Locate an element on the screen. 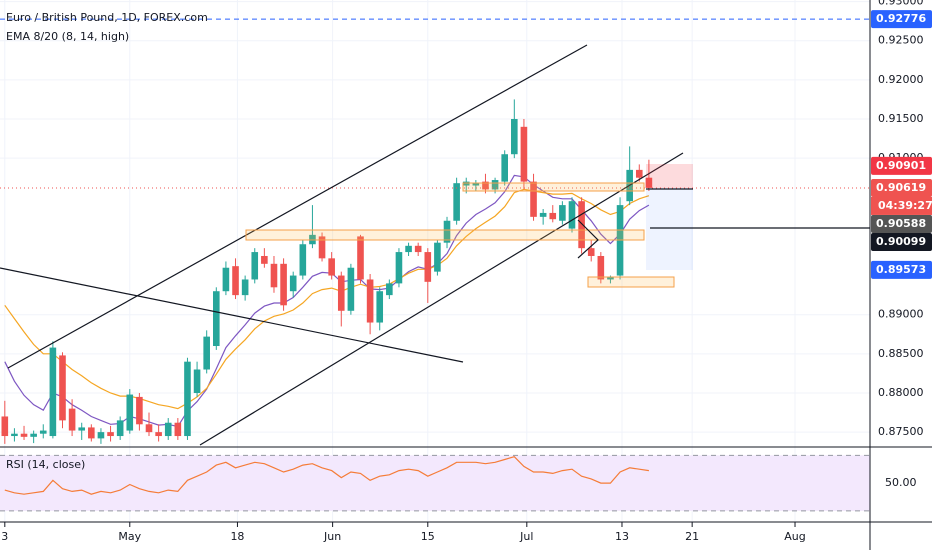  price-label: 0.90619 is located at coordinates (901, 187).